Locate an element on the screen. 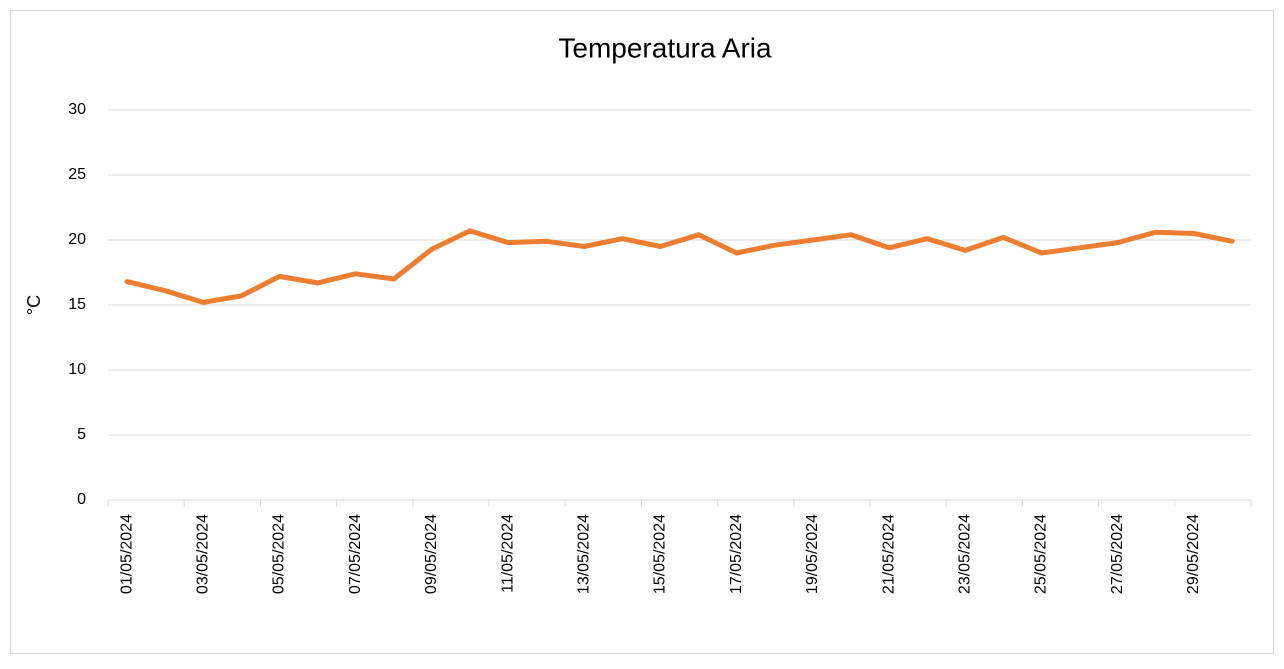 This screenshot has width=1284, height=669. line-series is located at coordinates (679, 266).